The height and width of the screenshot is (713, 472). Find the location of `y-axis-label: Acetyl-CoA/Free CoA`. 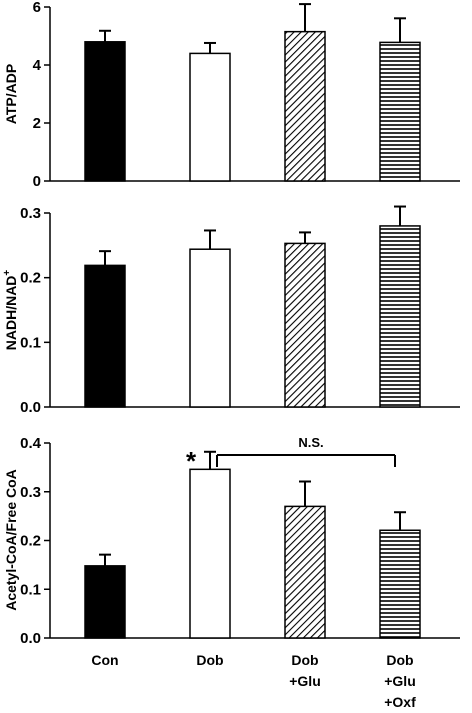

y-axis-label: Acetyl-CoA/Free CoA is located at coordinates (11, 540).